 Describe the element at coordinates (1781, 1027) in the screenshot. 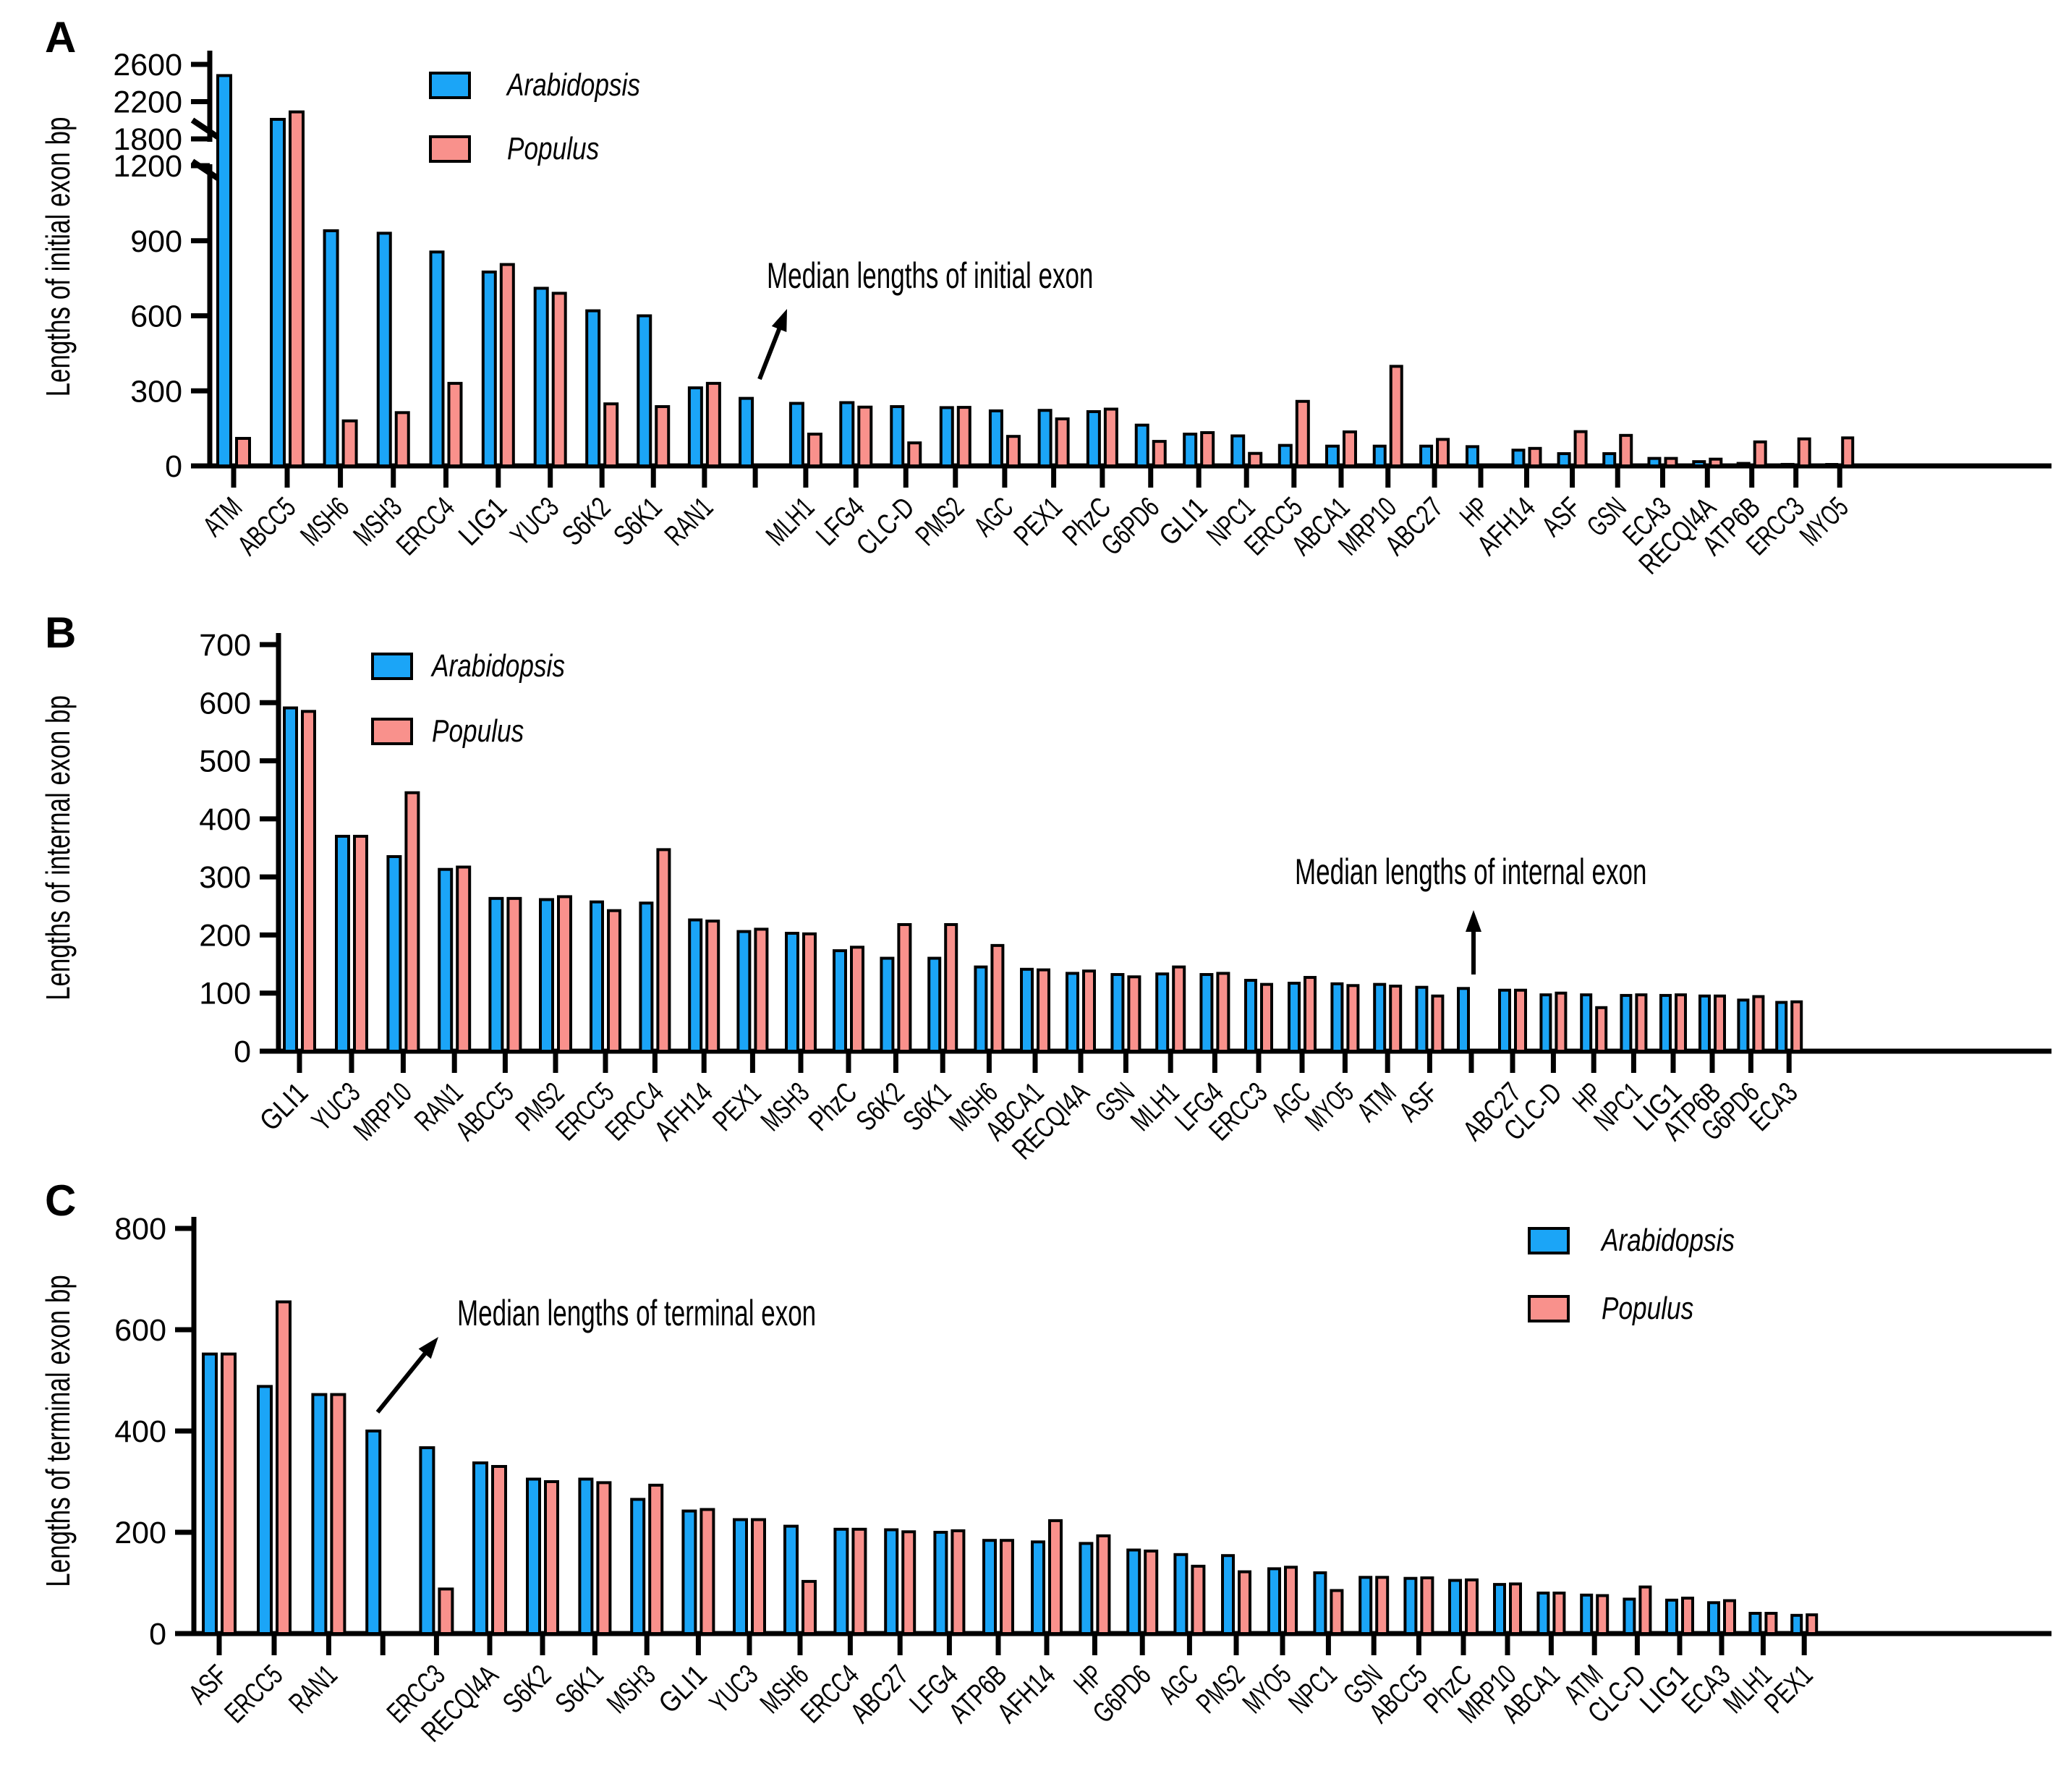

I see `bar-arabidopsis-ECA3` at that location.